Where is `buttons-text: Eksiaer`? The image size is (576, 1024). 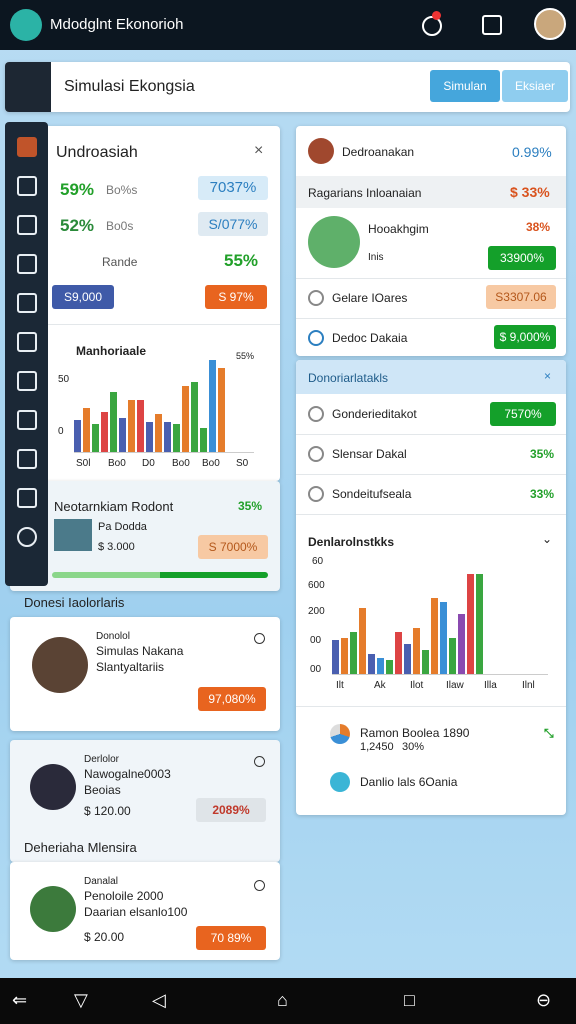
buttons-text: Eksiaer is located at coordinates (535, 86).